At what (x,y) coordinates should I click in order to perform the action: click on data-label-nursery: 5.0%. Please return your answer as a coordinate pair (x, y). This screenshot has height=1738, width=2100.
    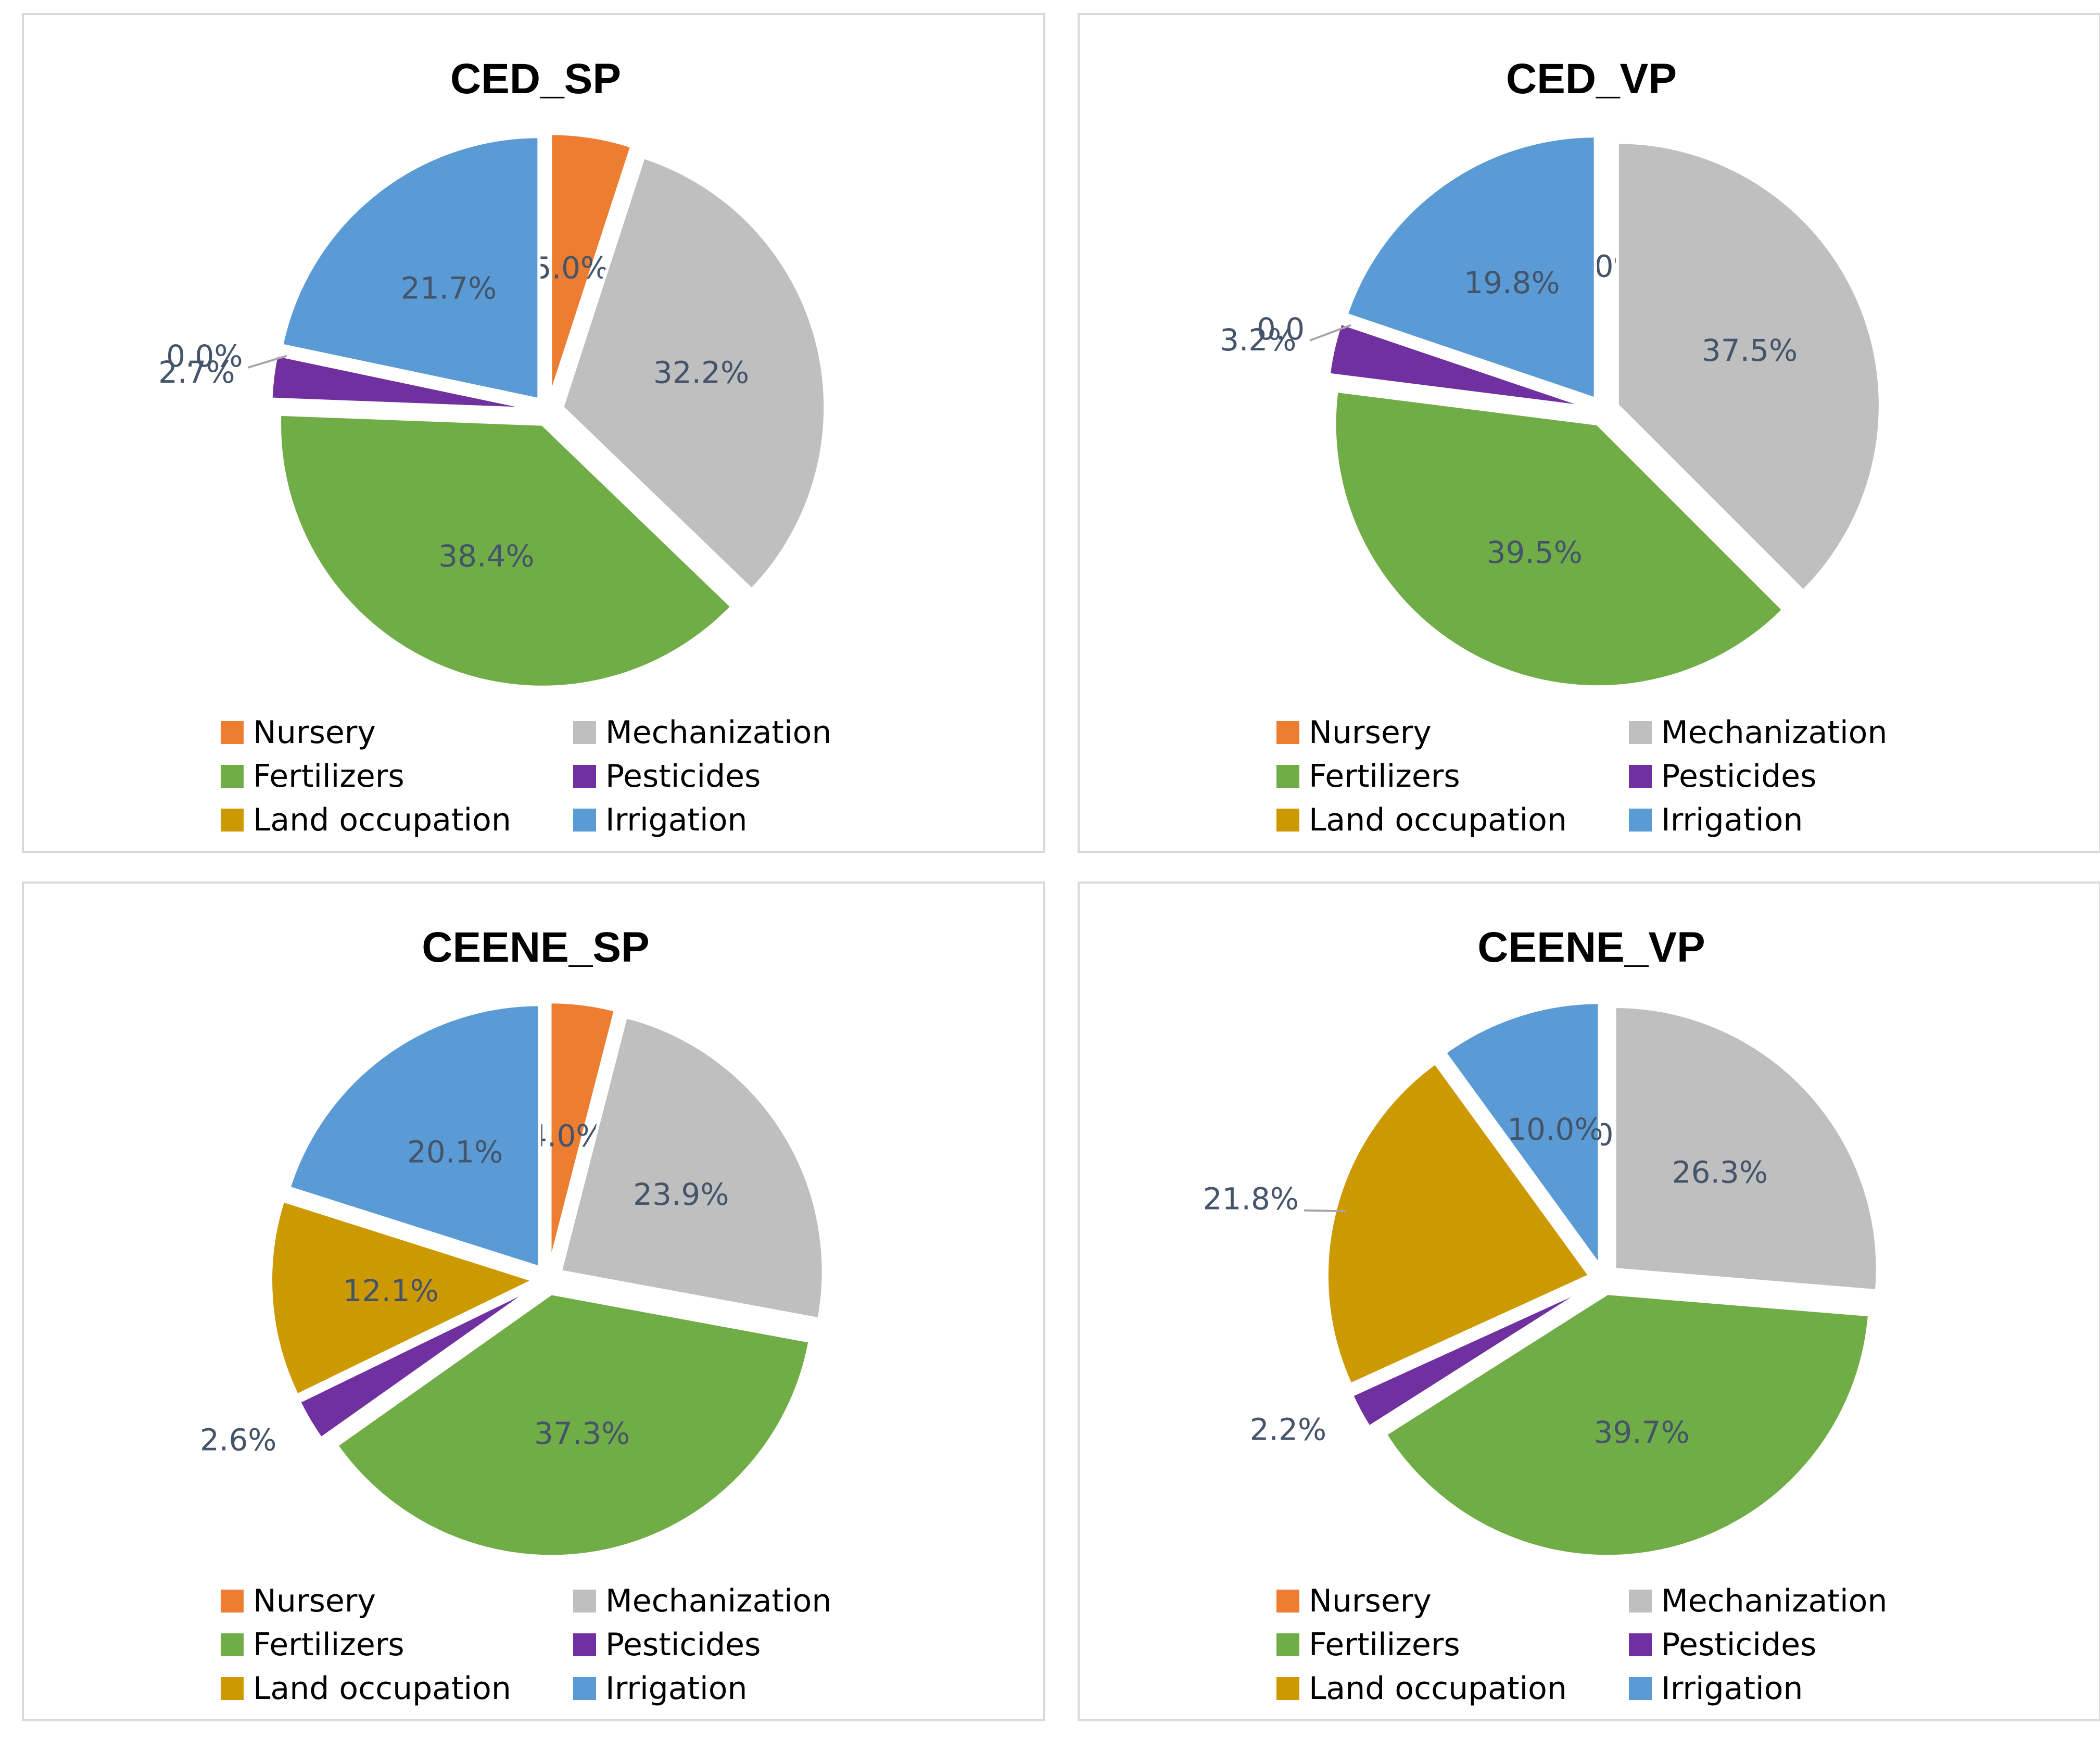
    Looking at the image, I should click on (571, 268).